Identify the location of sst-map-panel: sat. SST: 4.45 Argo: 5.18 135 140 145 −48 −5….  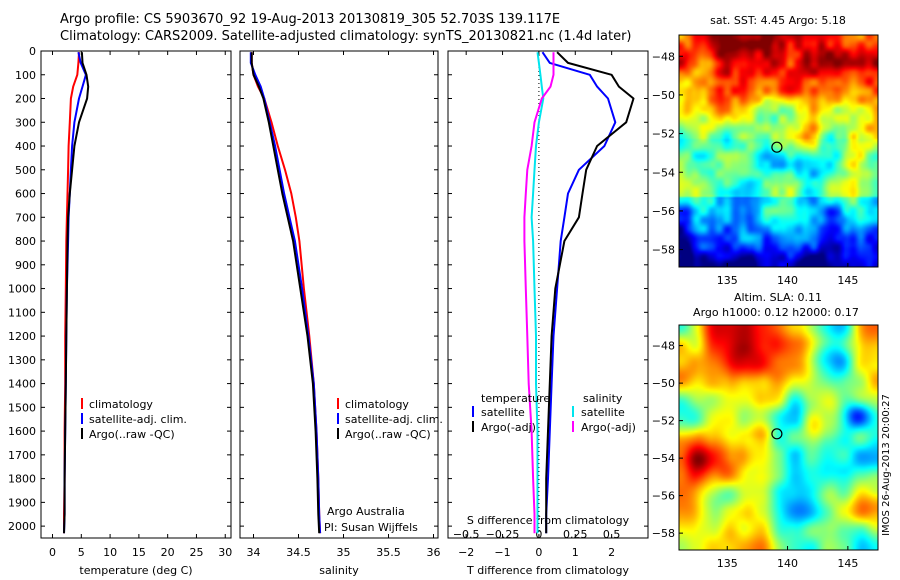
(765, 150).